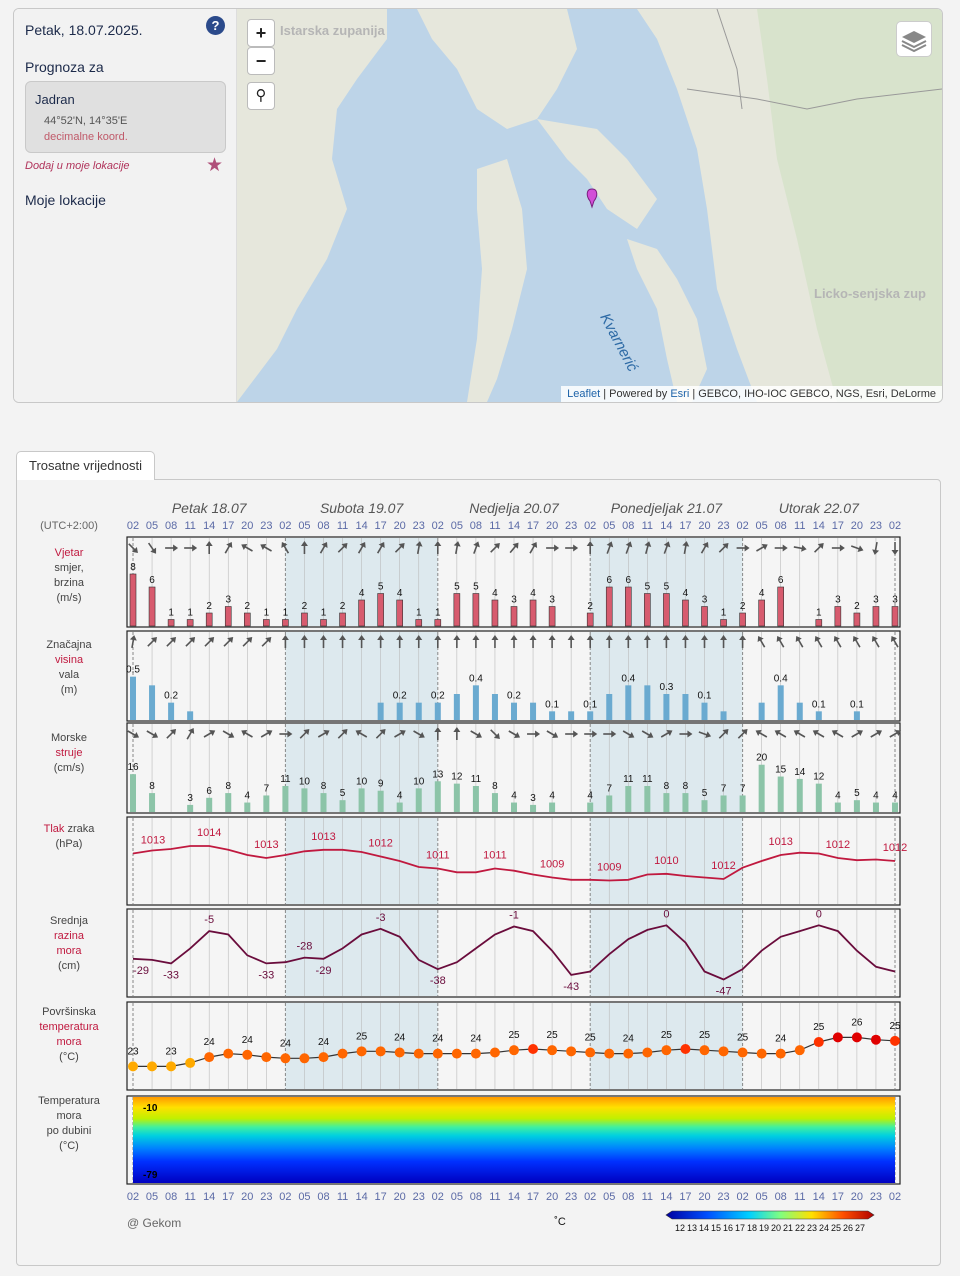 The image size is (960, 1276). What do you see at coordinates (69, 583) in the screenshot?
I see `wind-axis-label: brzina` at bounding box center [69, 583].